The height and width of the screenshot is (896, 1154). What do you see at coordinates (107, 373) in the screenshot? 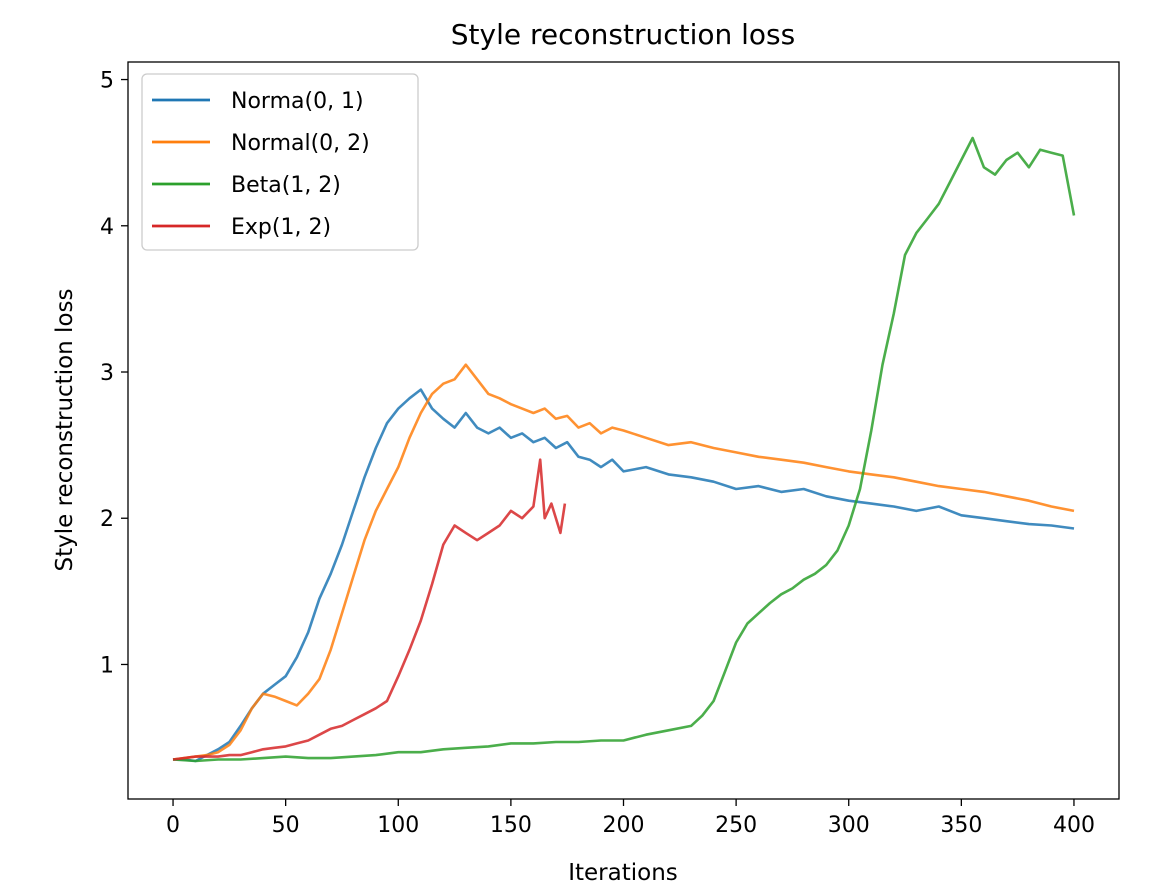
I see `y-tick-label-2: 3` at bounding box center [107, 373].